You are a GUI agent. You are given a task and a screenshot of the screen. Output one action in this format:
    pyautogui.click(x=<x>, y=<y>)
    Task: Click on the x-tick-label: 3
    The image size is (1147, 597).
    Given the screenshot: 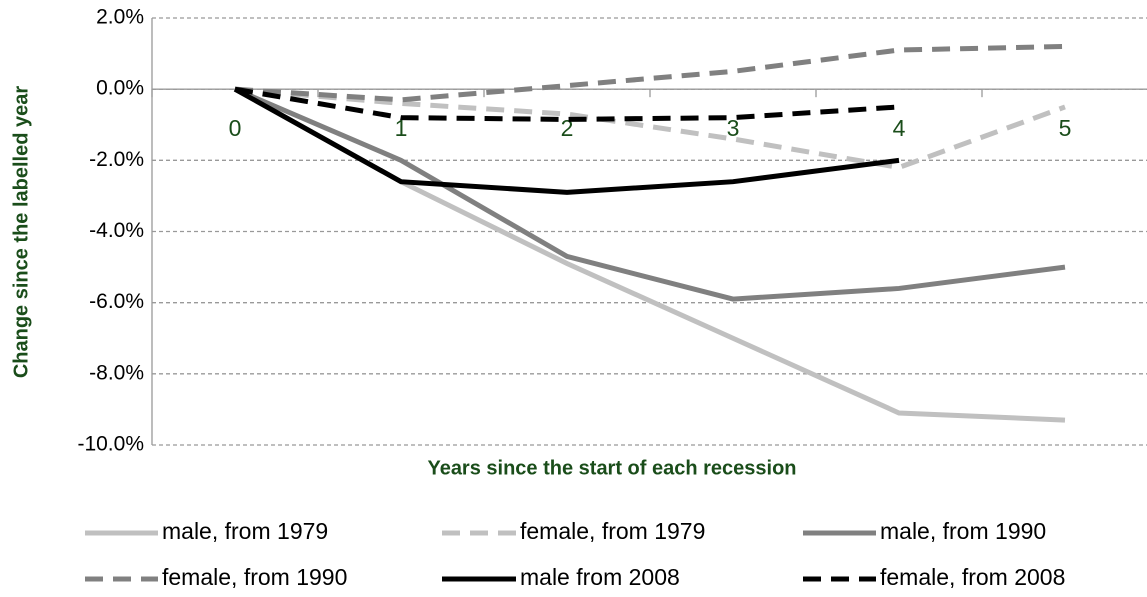 What is the action you would take?
    pyautogui.click(x=733, y=128)
    